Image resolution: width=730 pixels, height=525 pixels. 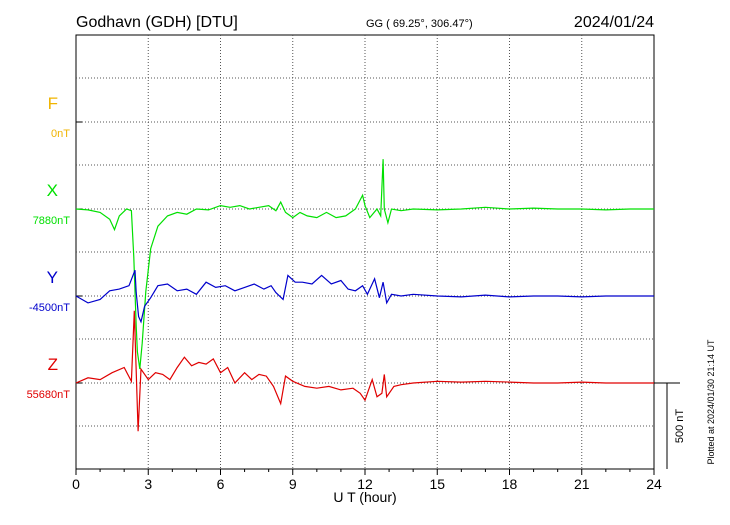 What do you see at coordinates (711, 402) in the screenshot?
I see `plotted-timestamp: Plotted at 2024/01/30 21:14 UT` at bounding box center [711, 402].